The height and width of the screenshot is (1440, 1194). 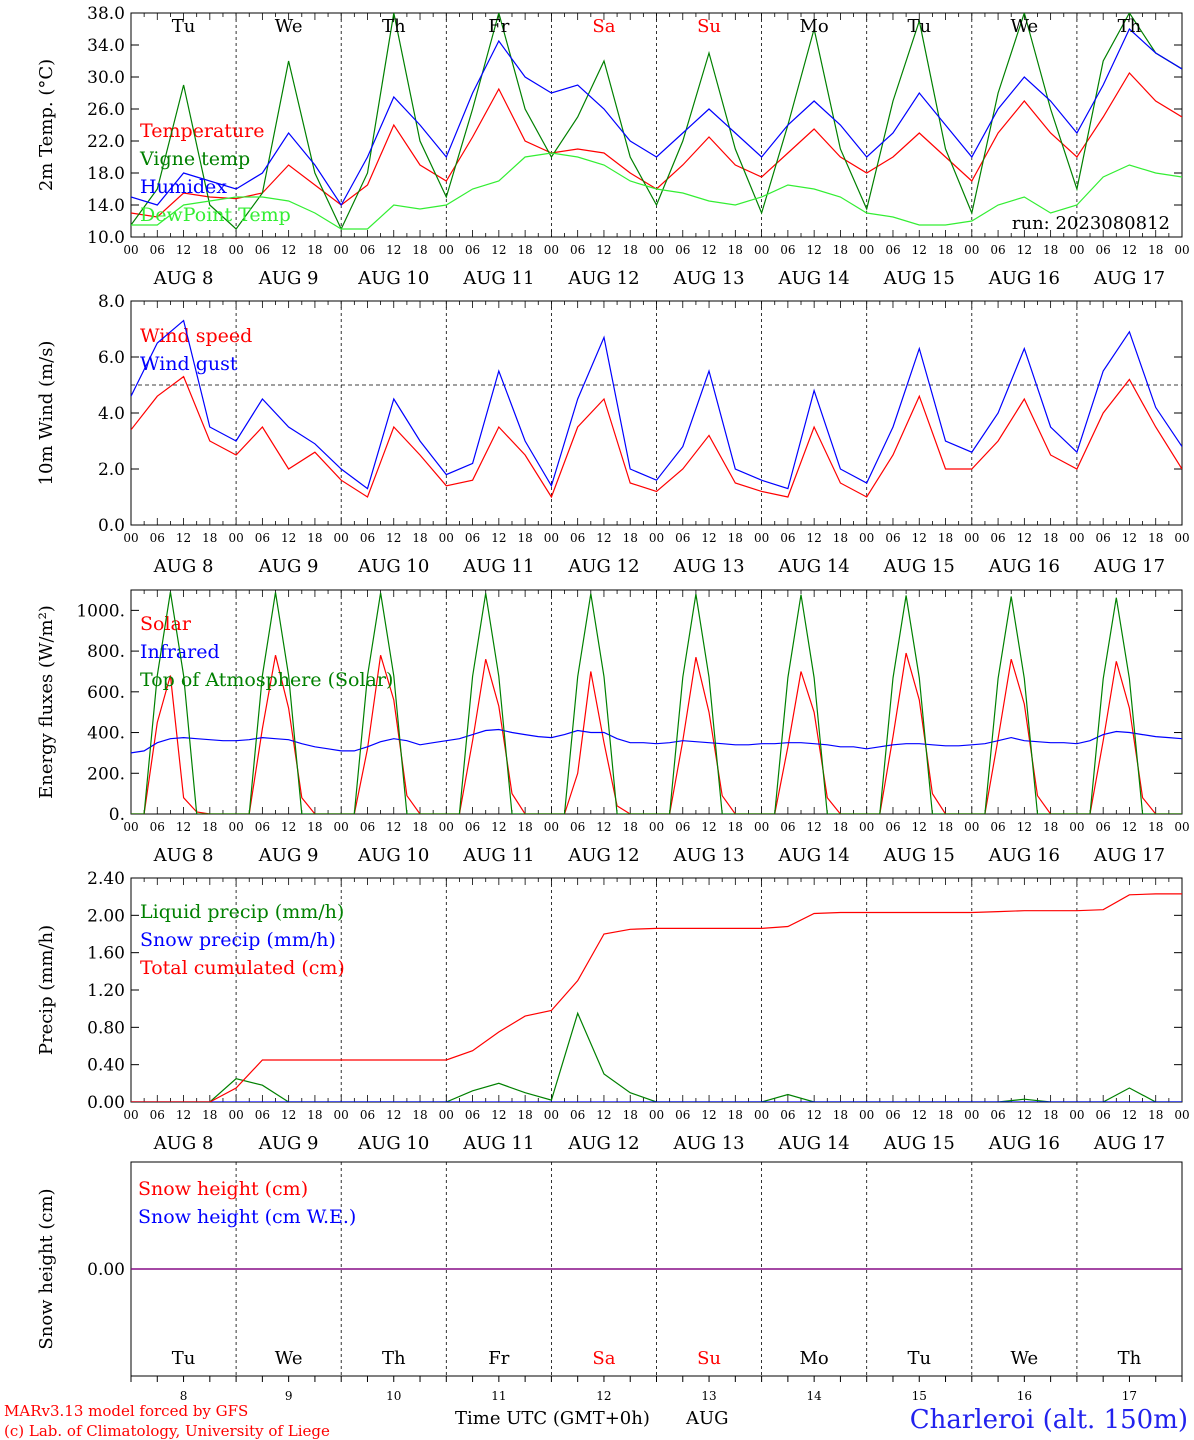 What do you see at coordinates (106, 774) in the screenshot?
I see `y-tick-label: 200.` at bounding box center [106, 774].